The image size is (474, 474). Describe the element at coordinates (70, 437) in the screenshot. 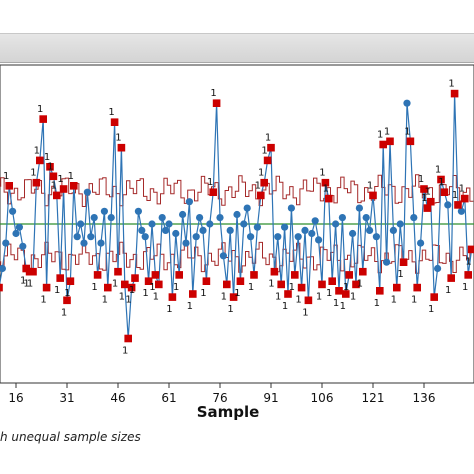

I see `footnote: h unequal sample sizes` at that location.